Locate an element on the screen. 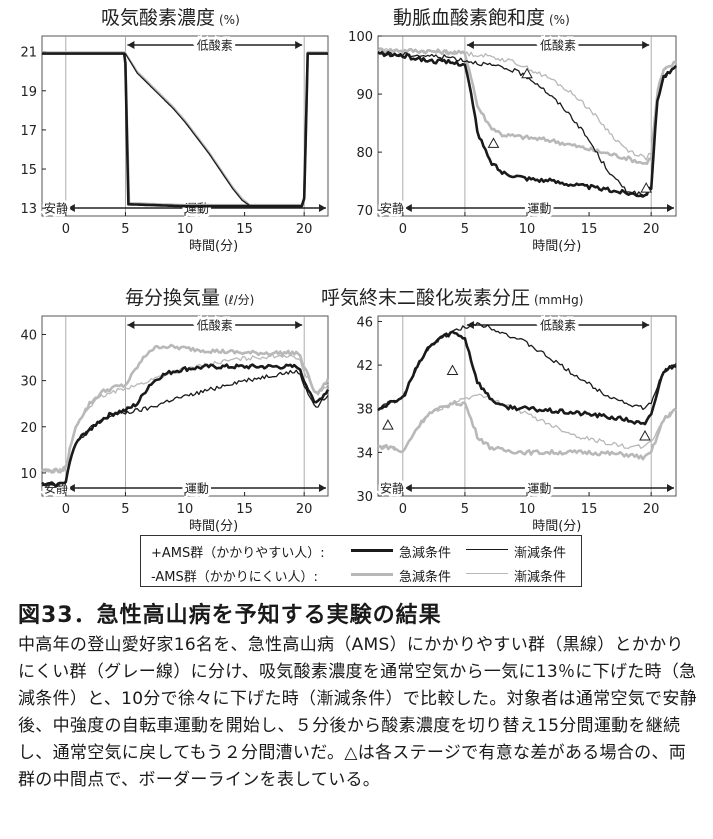 The width and height of the screenshot is (713, 839). y-tick-label: 13 is located at coordinates (28, 209).